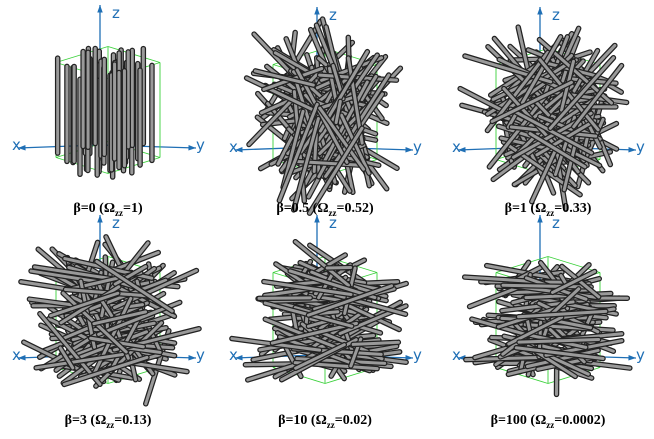  I want to click on panel: z x y β=3 (Ωzz=0.13), so click(108, 322).